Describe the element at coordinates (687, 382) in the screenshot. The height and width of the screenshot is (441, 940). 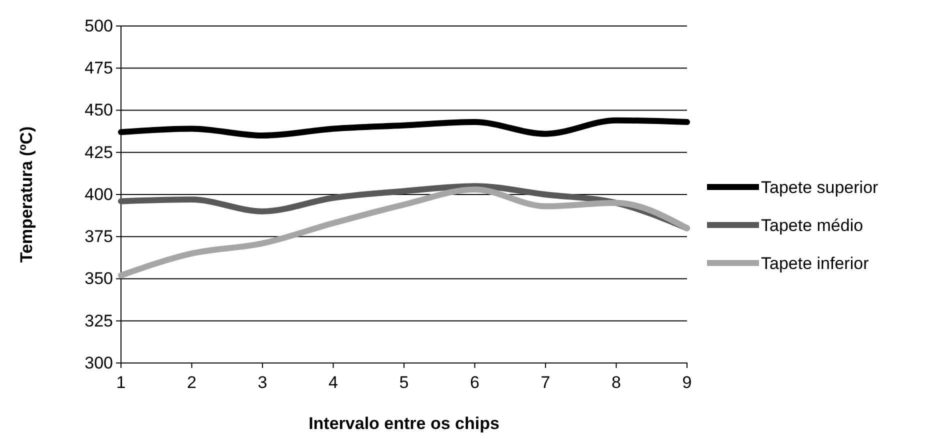
I see `x-tick-label: 9` at that location.